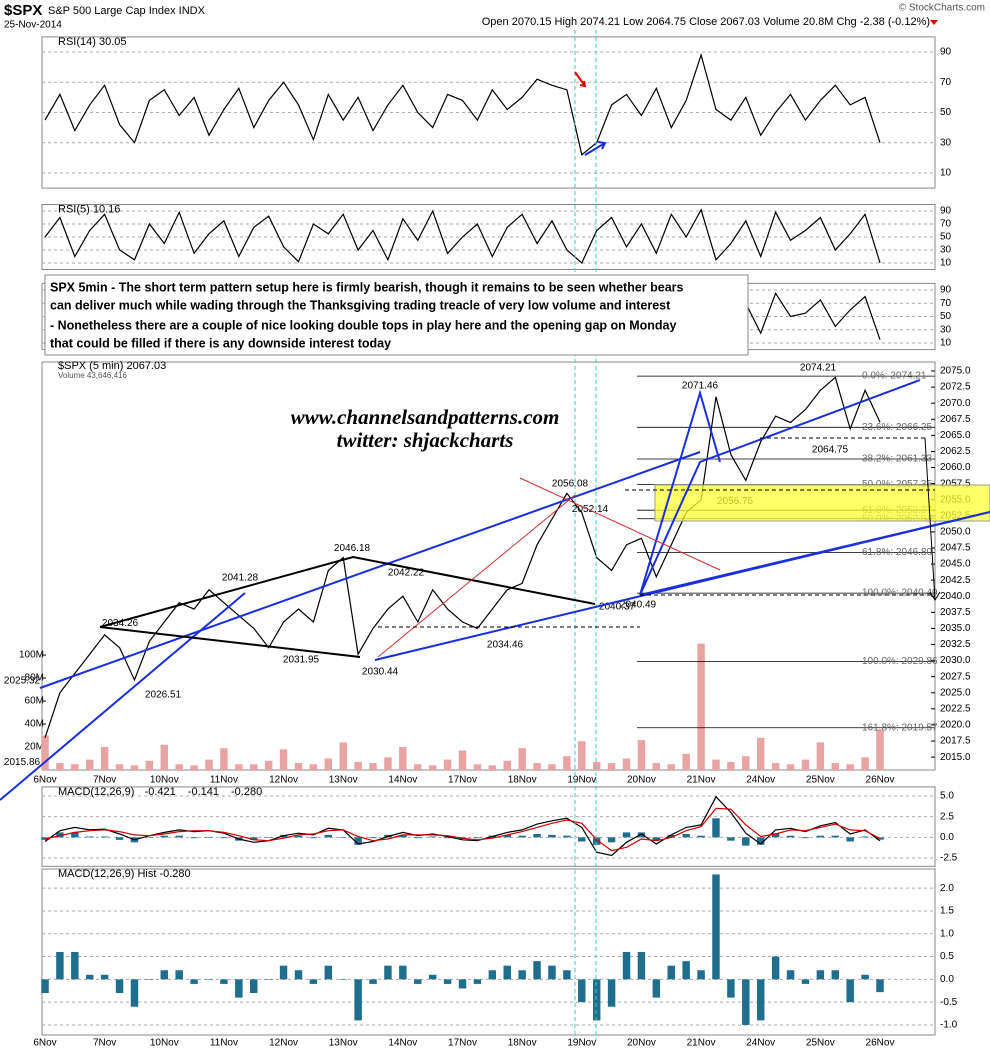 This screenshot has width=990, height=1051. Describe the element at coordinates (955, 757) in the screenshot. I see `y-tick-label: 2015.0` at that location.